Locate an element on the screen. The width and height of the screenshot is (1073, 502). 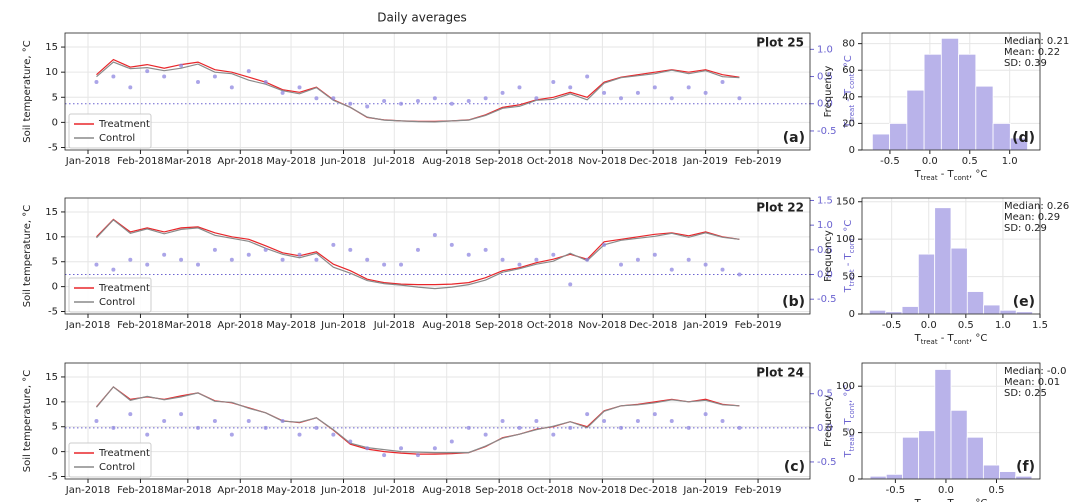
panel-label: (f) is located at coordinates (1025, 467).